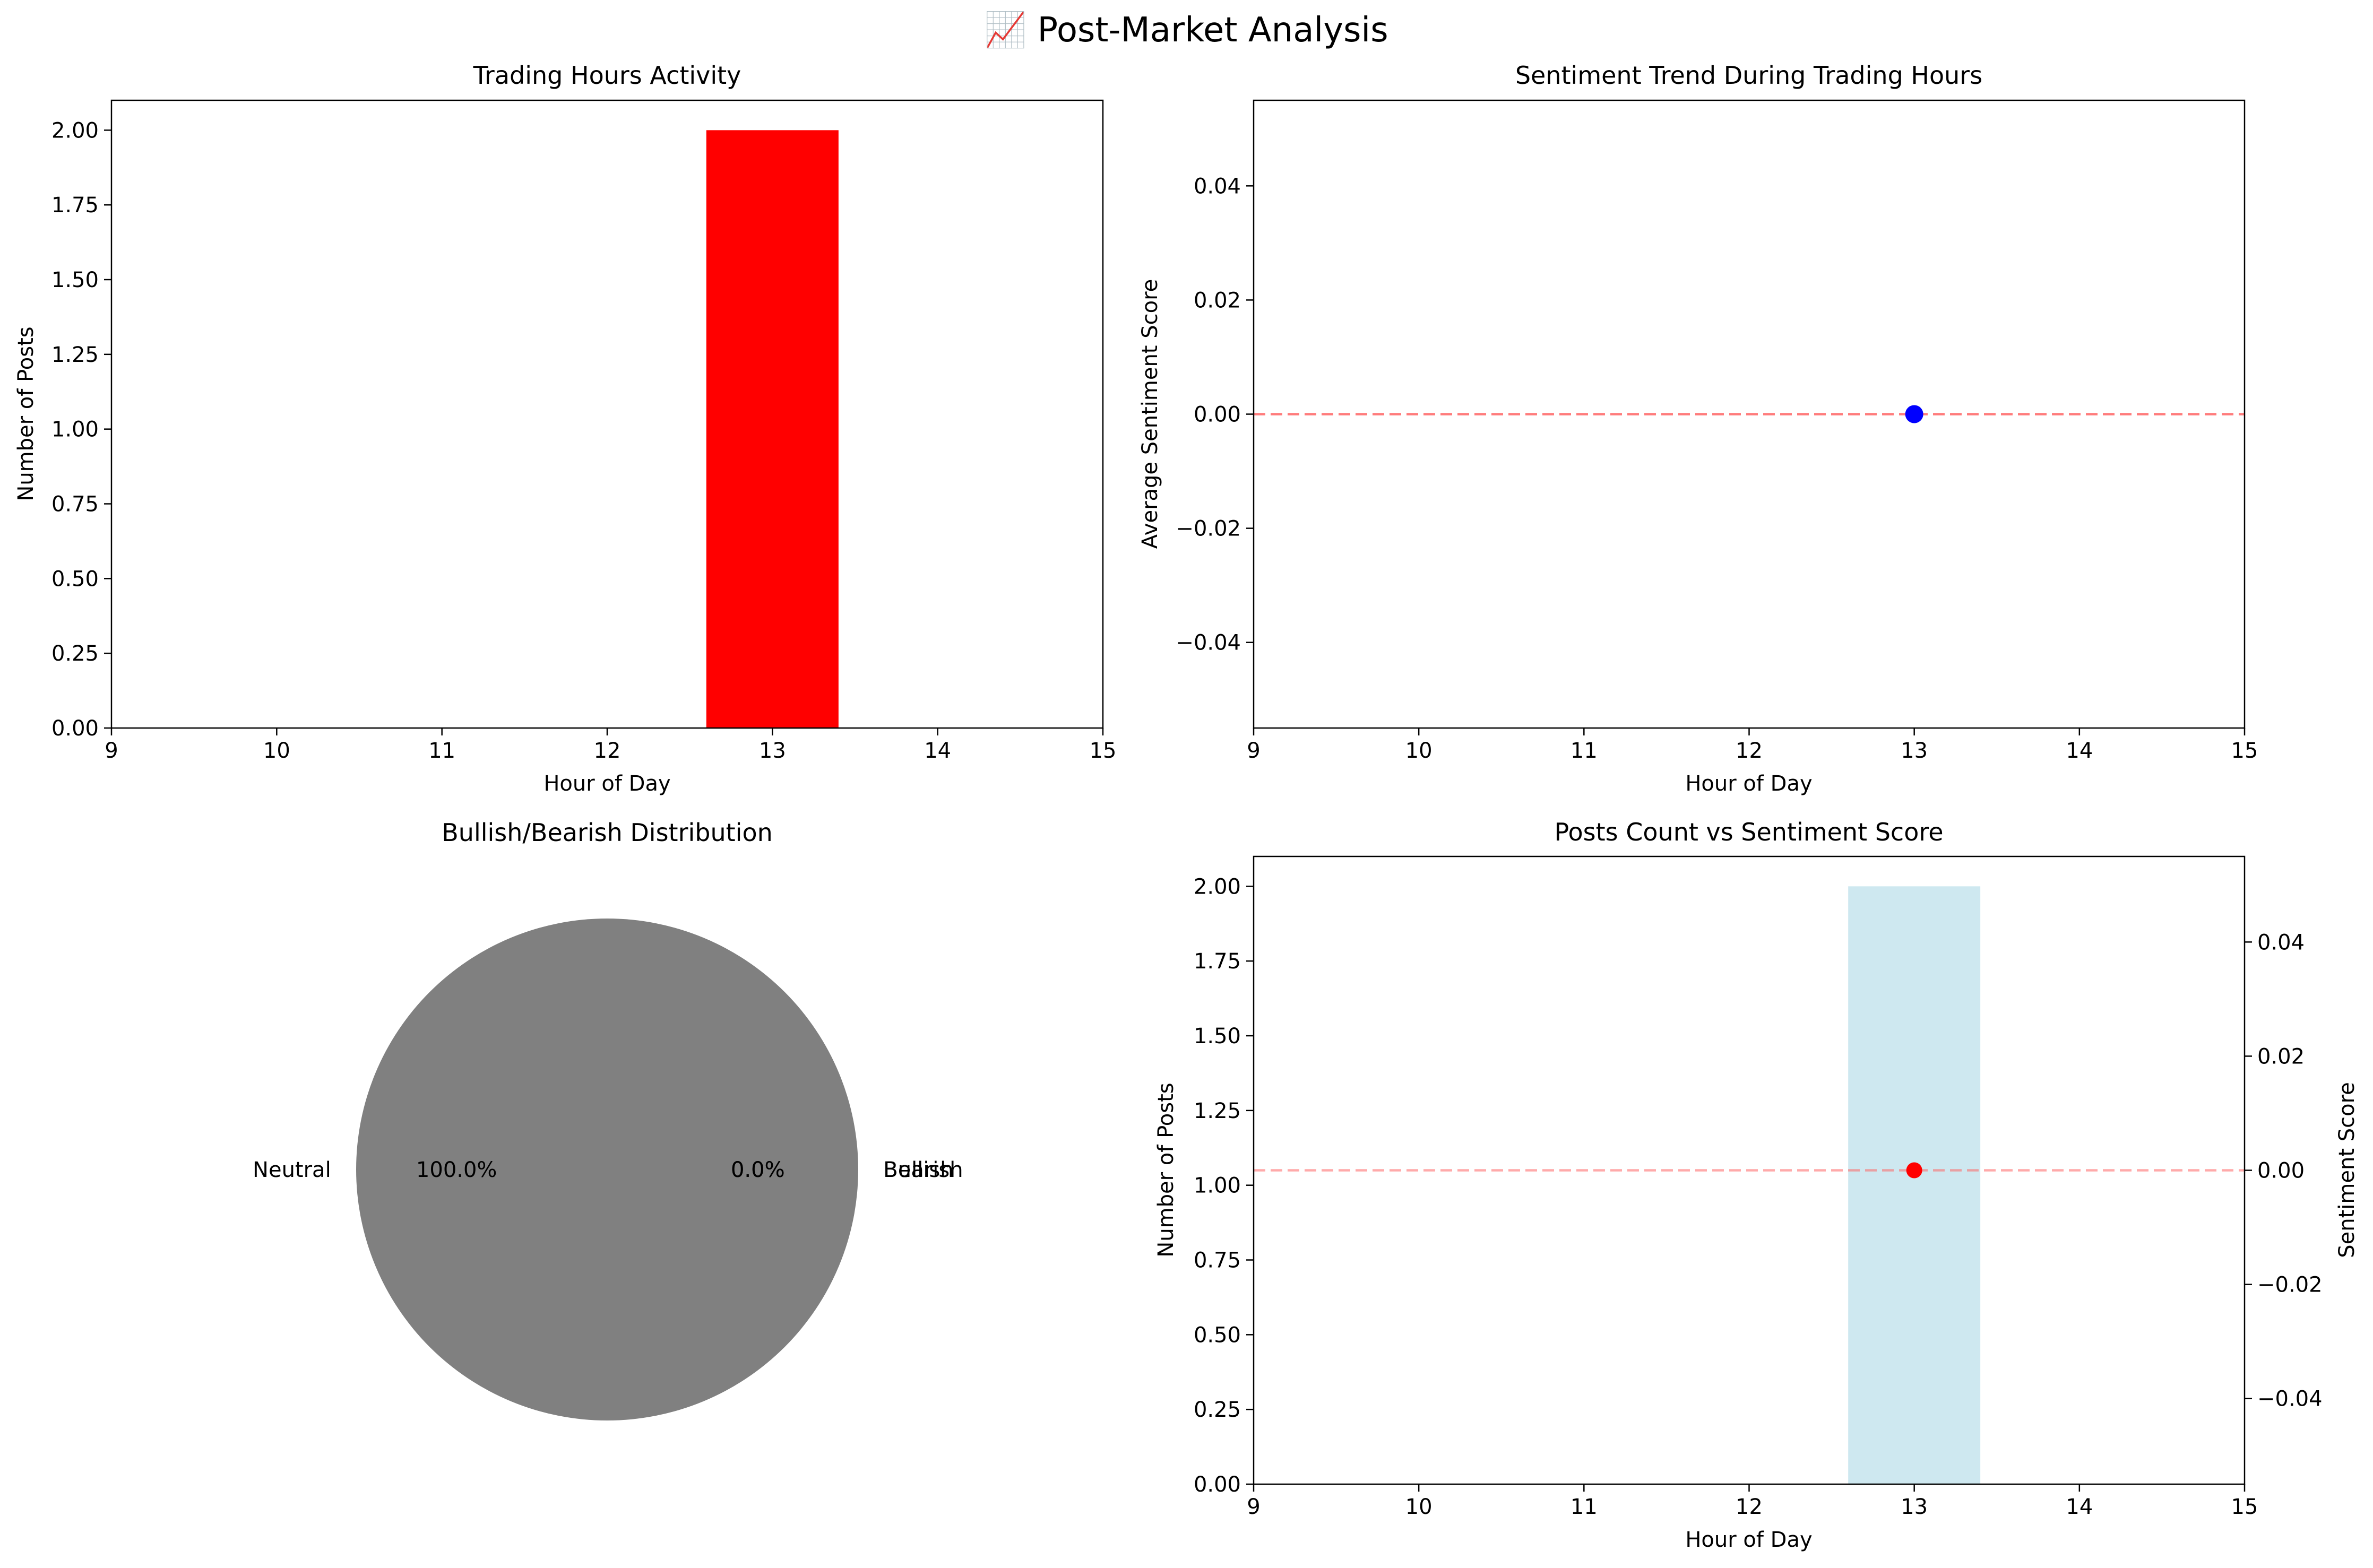  I want to click on panel-2-ylabel: Average Sentiment Score, so click(1150, 414).